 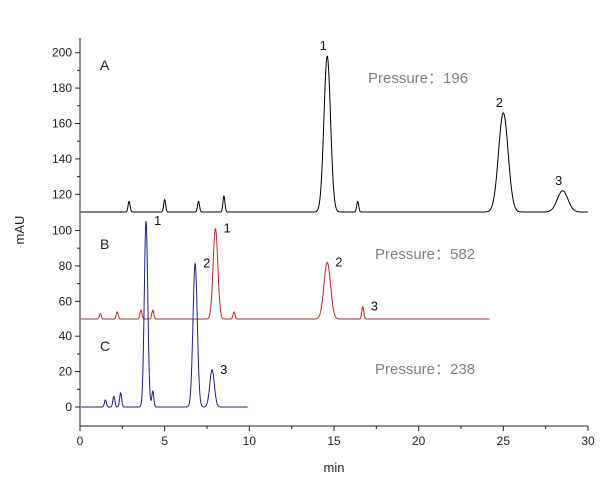 I want to click on pressure-annotation-c: Pressure：238, so click(x=425, y=369).